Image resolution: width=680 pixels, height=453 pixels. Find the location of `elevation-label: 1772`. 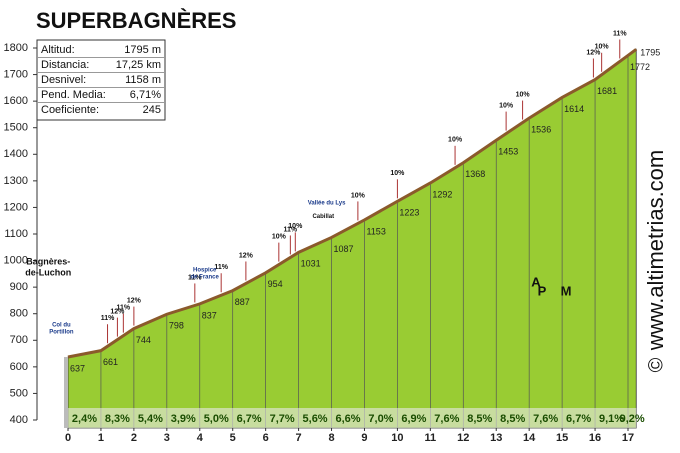

elevation-label: 1772 is located at coordinates (640, 67).